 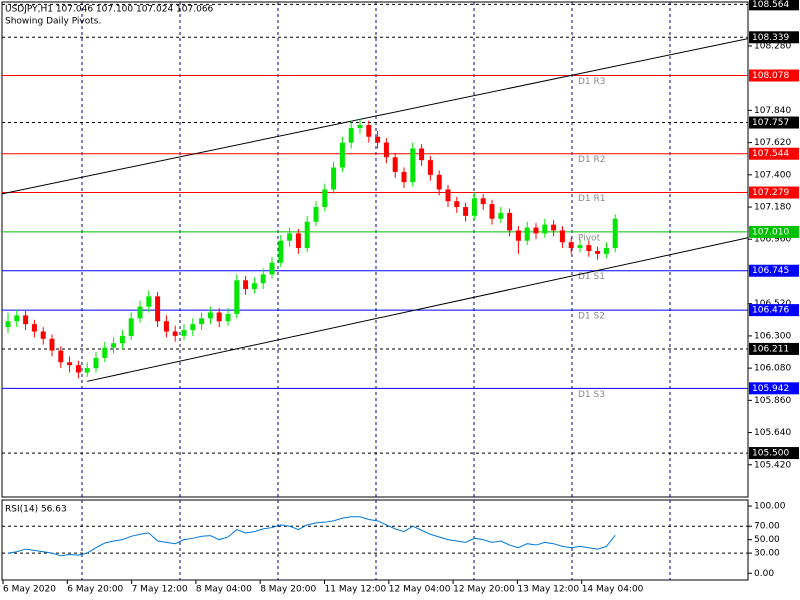 I want to click on rsi-title: RSI(14) 56.63, so click(x=36, y=510).